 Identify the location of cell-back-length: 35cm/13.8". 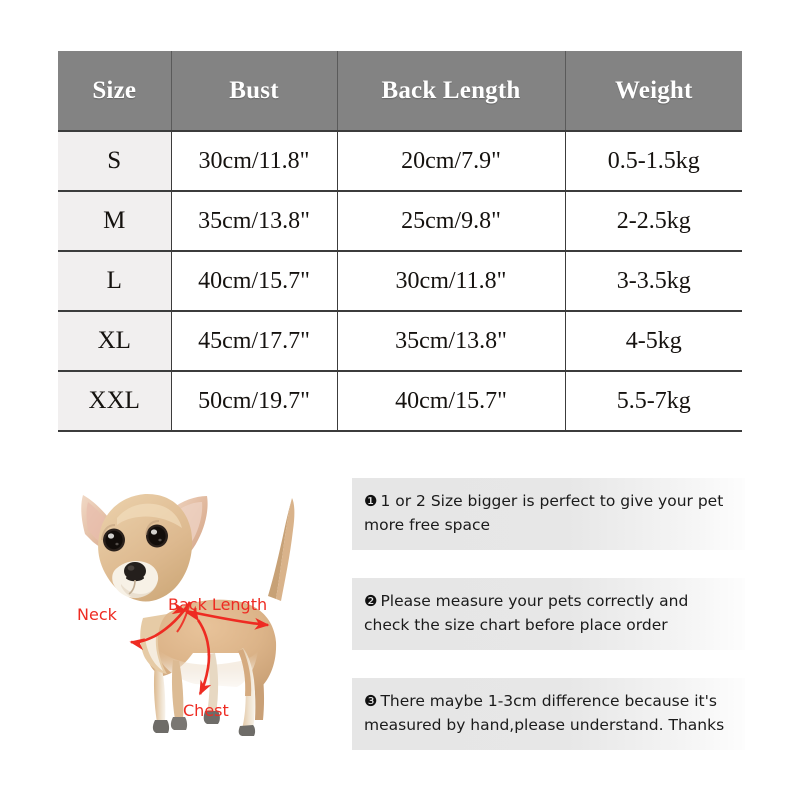
(450, 340).